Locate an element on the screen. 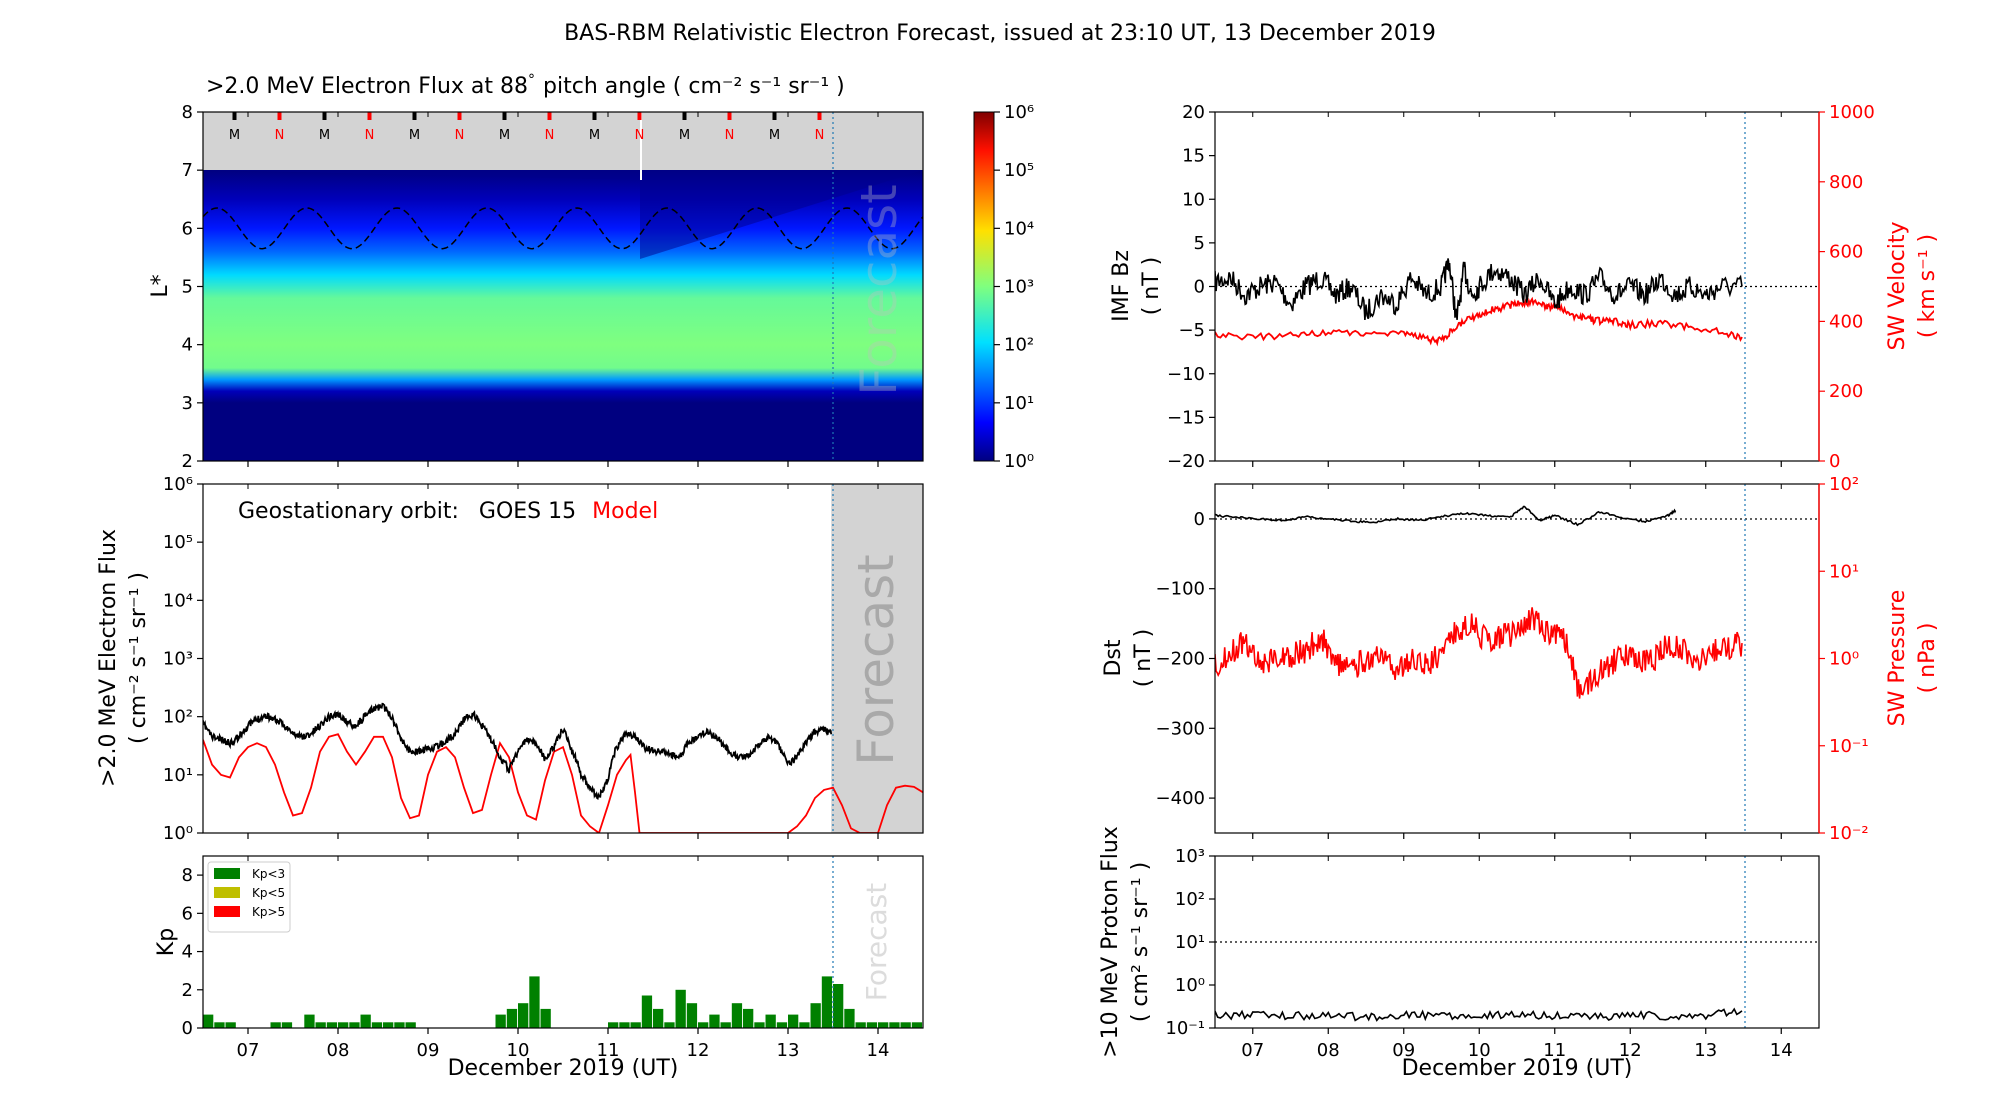 Image resolution: width=2000 pixels, height=1100 pixels. imf-bz-line is located at coordinates (1479, 289).